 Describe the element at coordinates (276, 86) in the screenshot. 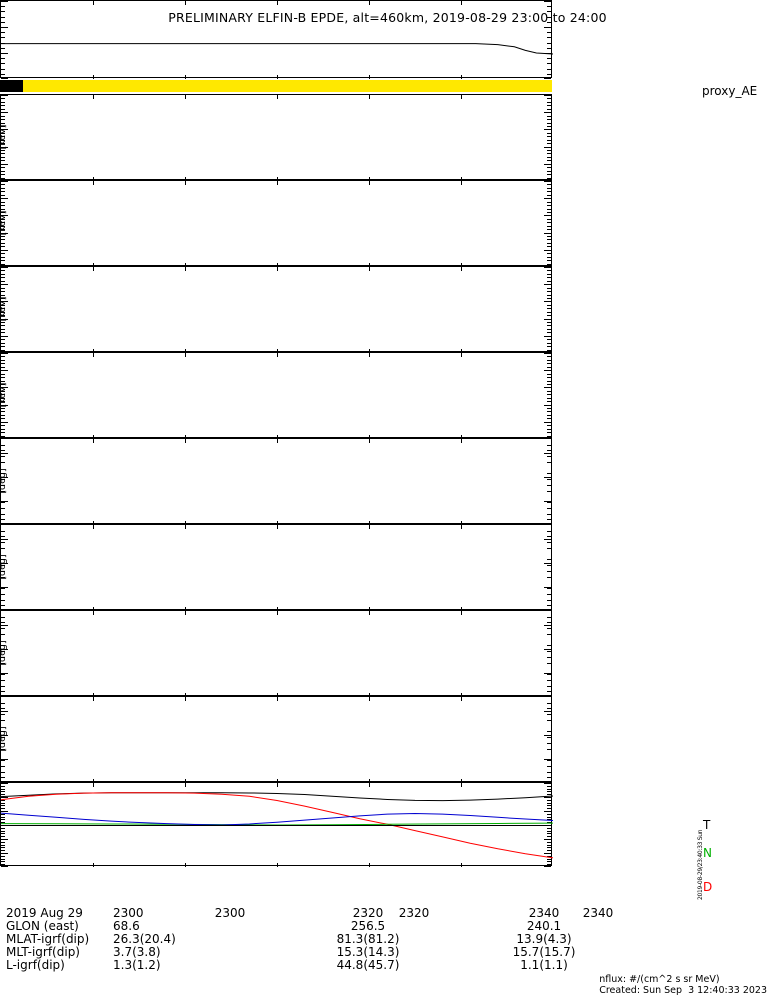

I see `data-availability-bar` at that location.